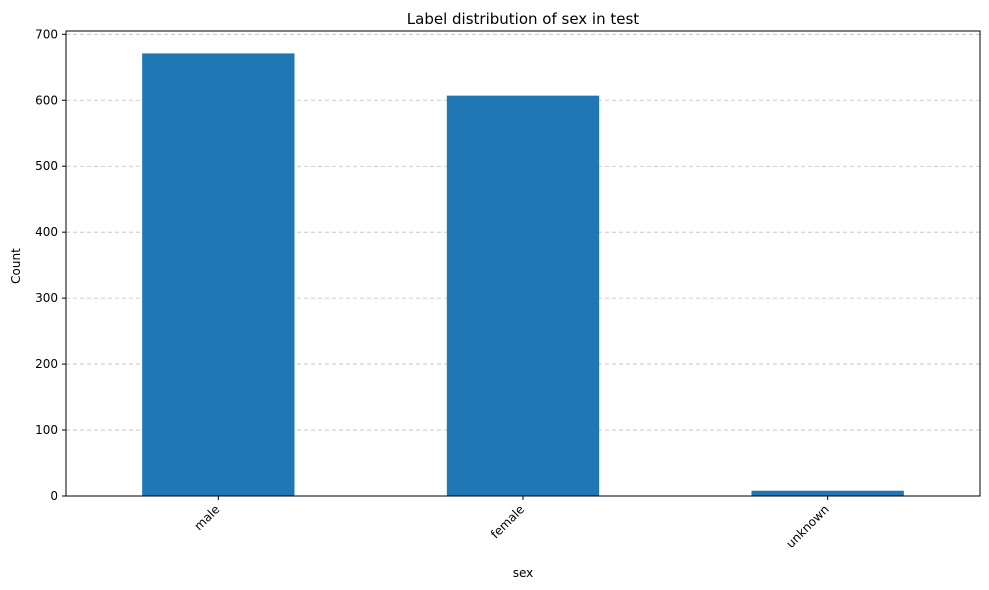 The width and height of the screenshot is (989, 590). What do you see at coordinates (507, 521) in the screenshot?
I see `x-tick-label-female: female` at bounding box center [507, 521].